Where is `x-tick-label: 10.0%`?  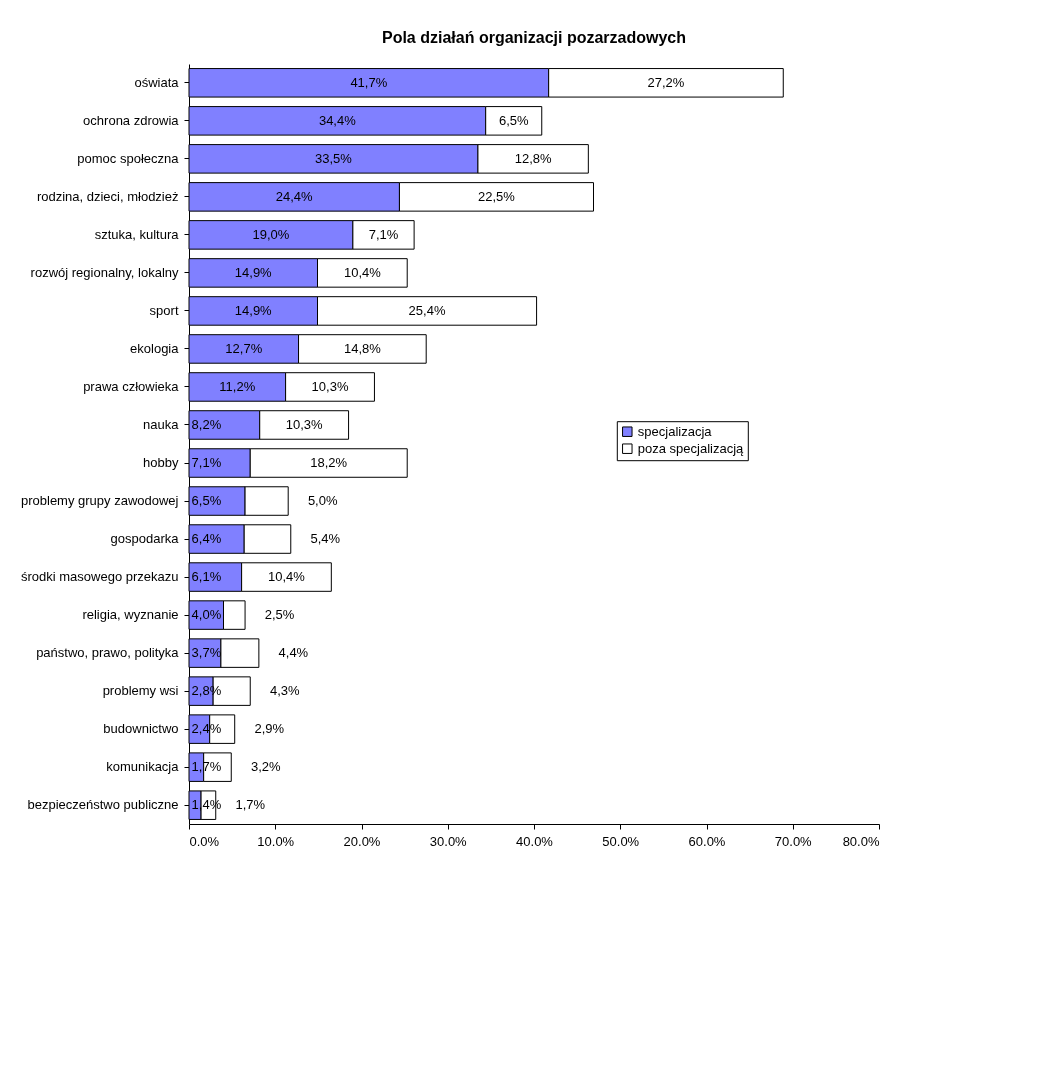 x-tick-label: 10.0% is located at coordinates (276, 841).